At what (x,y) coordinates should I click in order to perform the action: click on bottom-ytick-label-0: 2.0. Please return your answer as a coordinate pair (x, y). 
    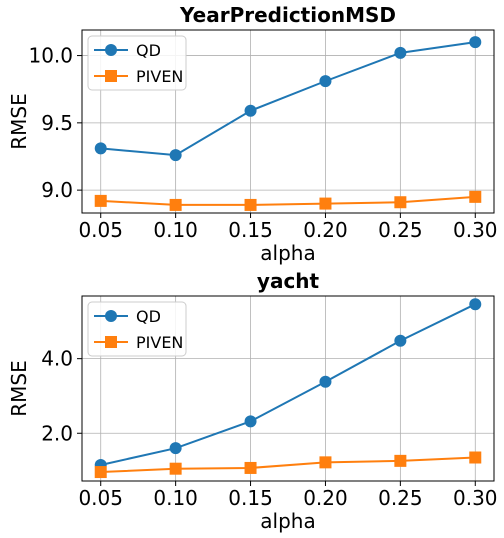
    Looking at the image, I should click on (57, 433).